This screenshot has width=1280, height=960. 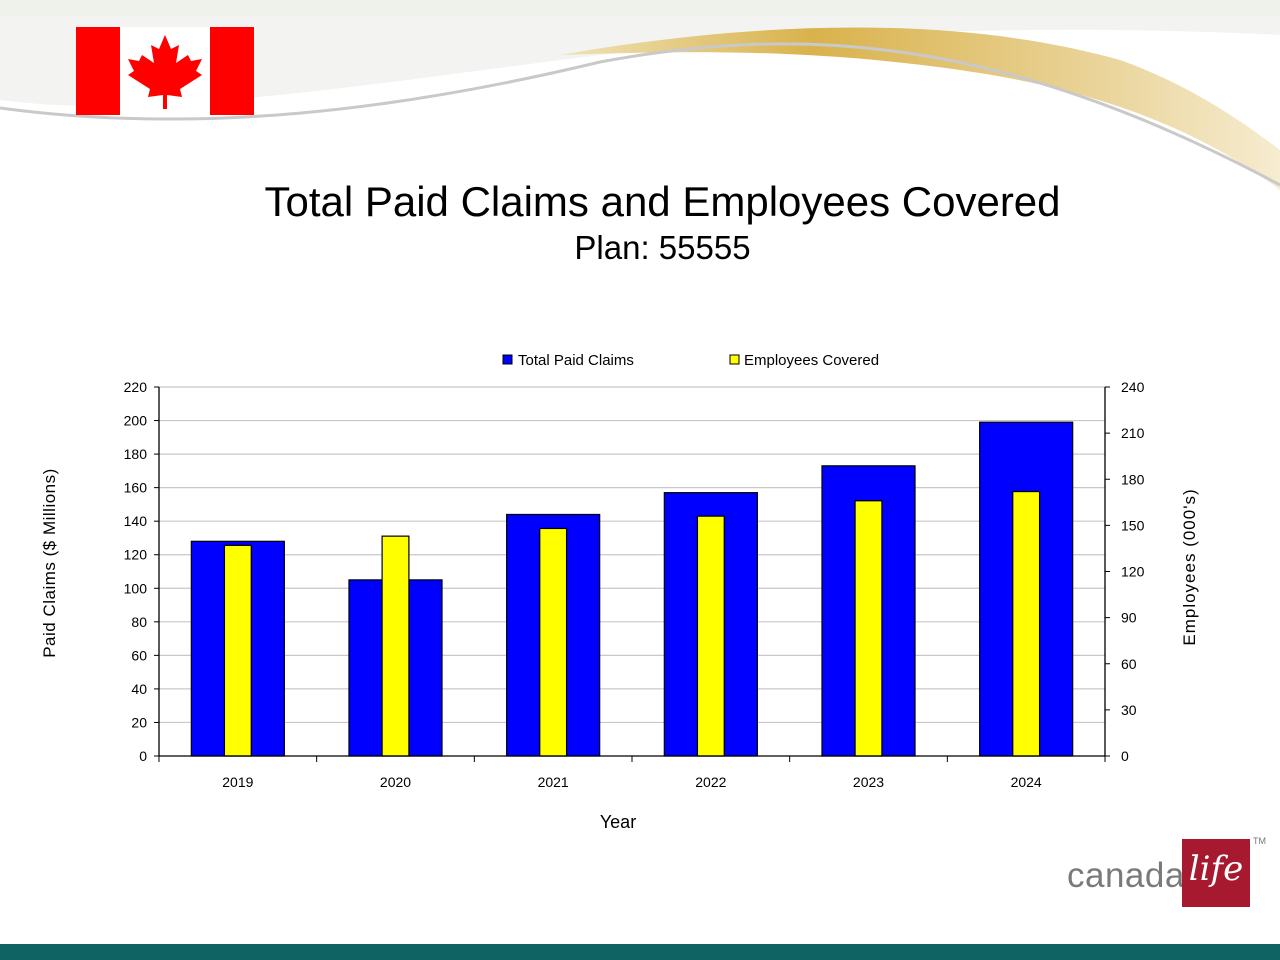 What do you see at coordinates (507, 359) in the screenshot?
I see `legend-swatch-total-paid-claims` at bounding box center [507, 359].